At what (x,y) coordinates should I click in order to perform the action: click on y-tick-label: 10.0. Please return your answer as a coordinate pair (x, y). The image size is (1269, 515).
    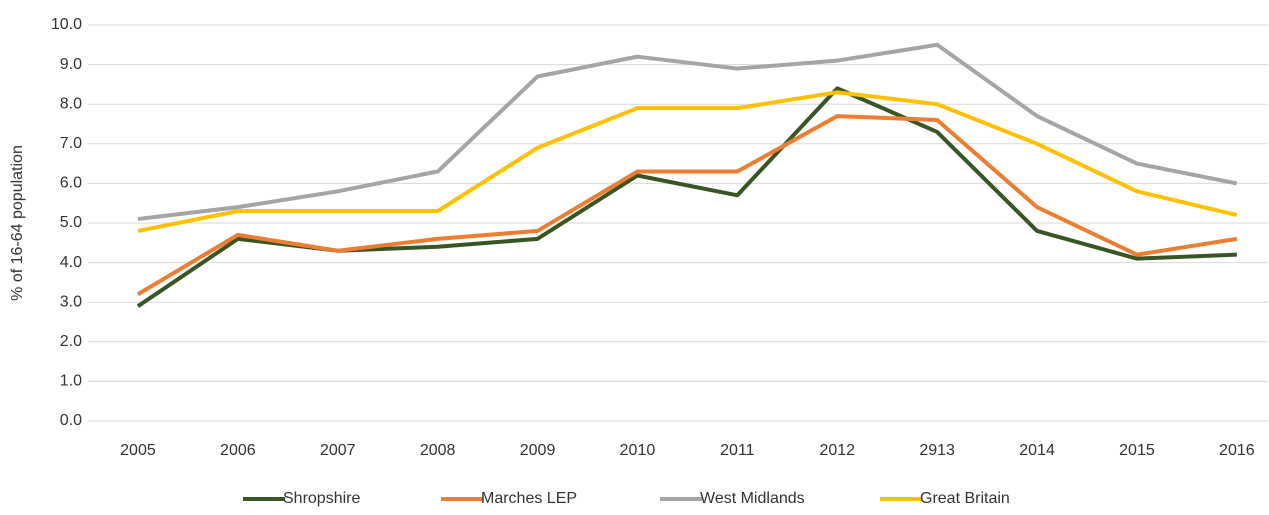
    Looking at the image, I should click on (66, 24).